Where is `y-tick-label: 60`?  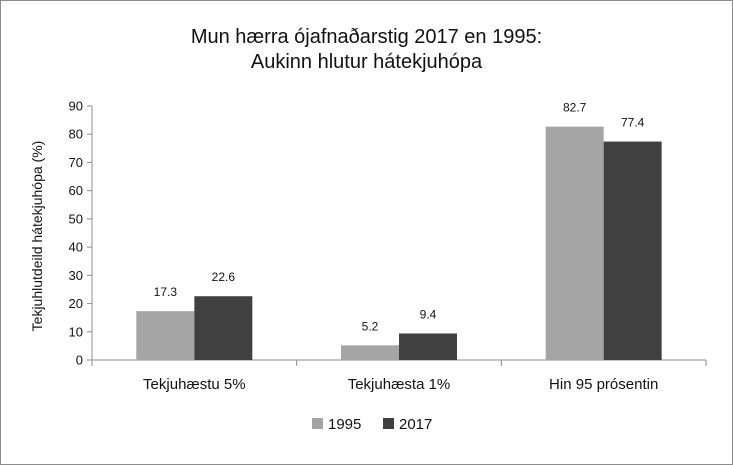 y-tick-label: 60 is located at coordinates (76, 190).